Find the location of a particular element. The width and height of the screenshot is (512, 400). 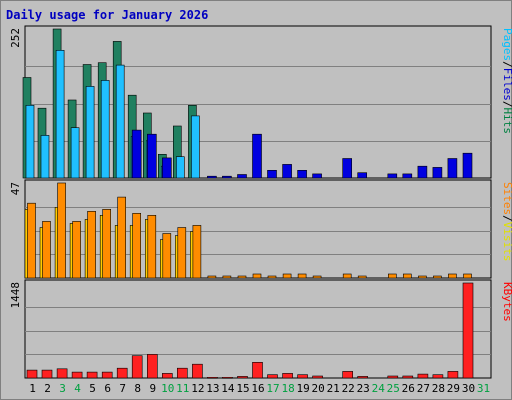

x-tick-label-day-25: 25 is located at coordinates (393, 388).